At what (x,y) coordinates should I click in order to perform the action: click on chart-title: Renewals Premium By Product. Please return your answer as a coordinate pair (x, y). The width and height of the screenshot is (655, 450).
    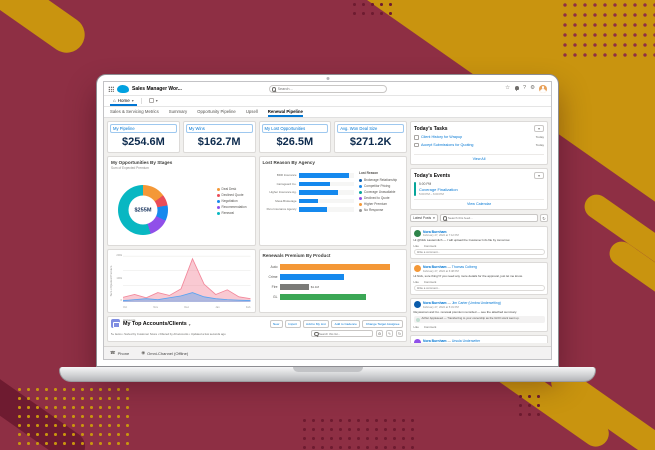
    Looking at the image, I should click on (296, 255).